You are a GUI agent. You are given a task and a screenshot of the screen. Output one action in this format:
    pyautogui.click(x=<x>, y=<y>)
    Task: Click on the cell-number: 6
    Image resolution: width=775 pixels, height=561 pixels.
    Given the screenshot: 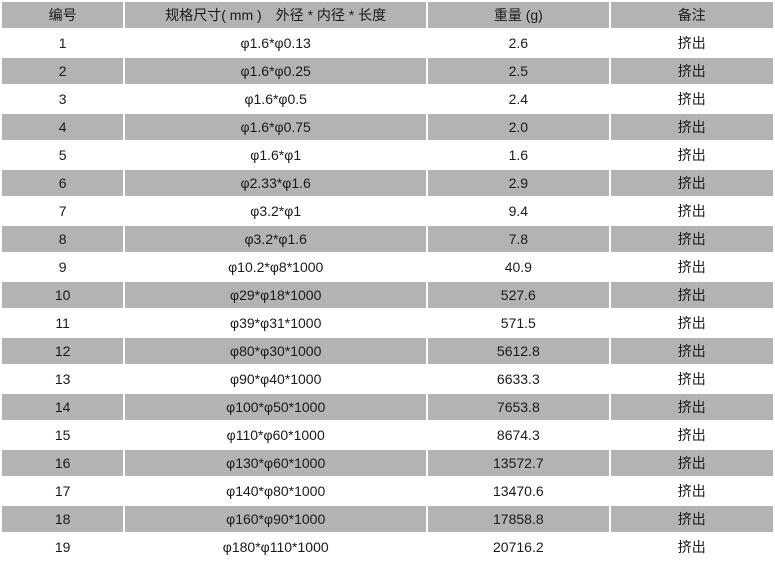 What is the action you would take?
    pyautogui.click(x=63, y=183)
    